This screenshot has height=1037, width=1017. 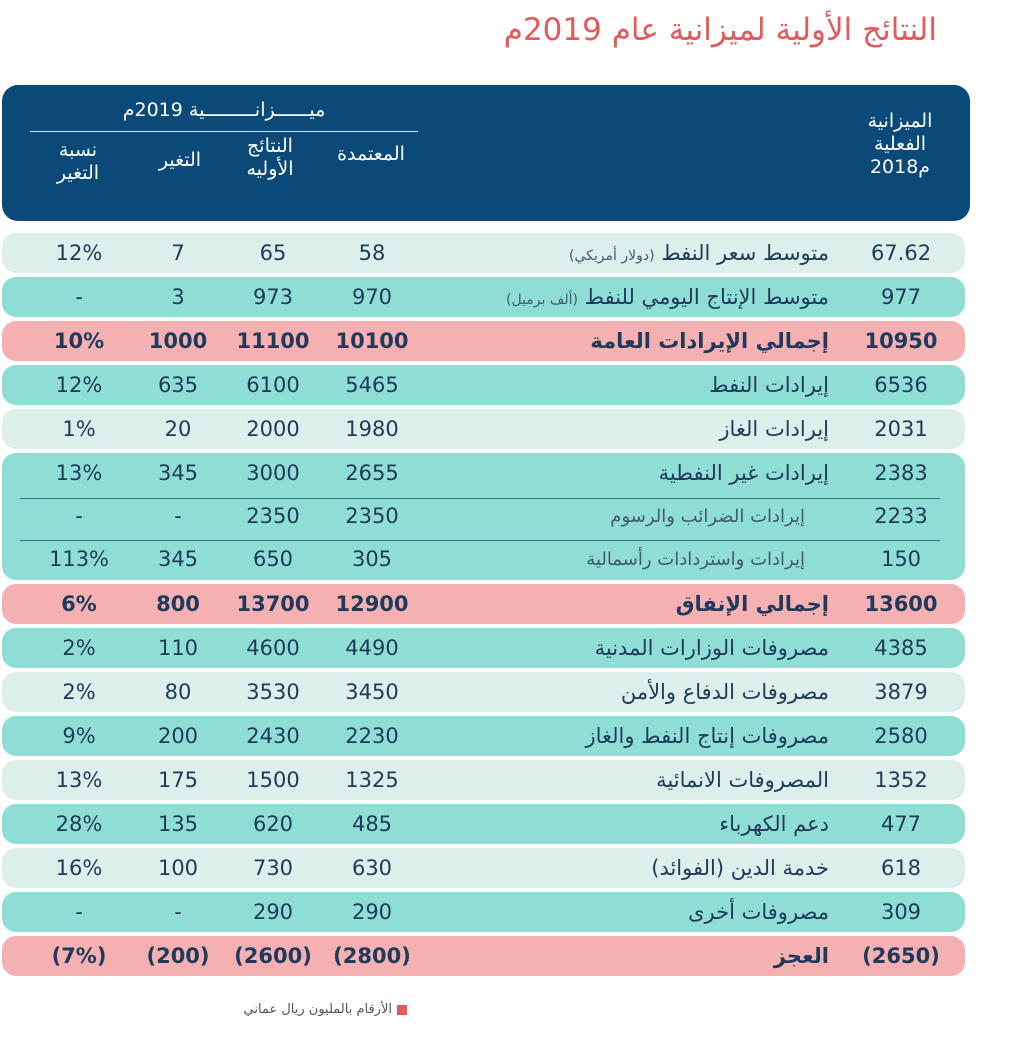 I want to click on cell-approved: 305, so click(x=372, y=559).